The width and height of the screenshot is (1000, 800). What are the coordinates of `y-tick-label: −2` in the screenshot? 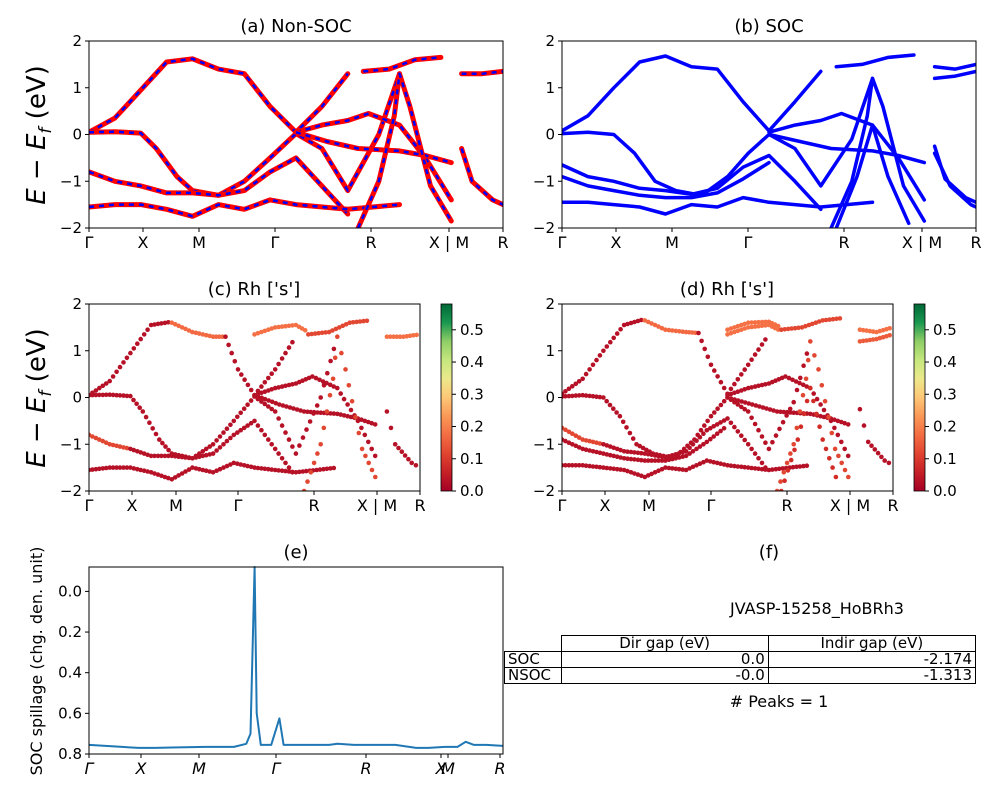 It's located at (544, 228).